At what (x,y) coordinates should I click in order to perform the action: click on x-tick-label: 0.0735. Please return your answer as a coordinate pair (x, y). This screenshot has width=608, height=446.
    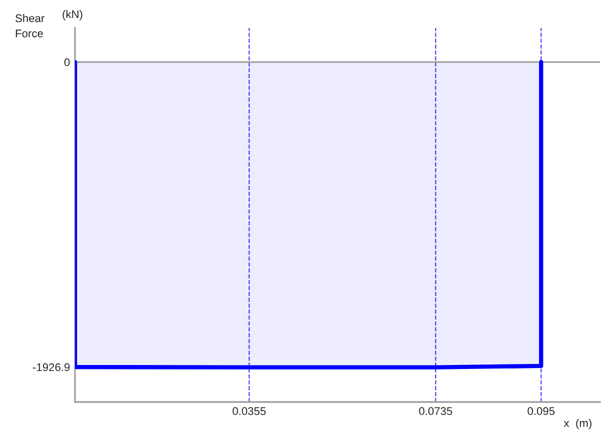
    Looking at the image, I should click on (435, 411).